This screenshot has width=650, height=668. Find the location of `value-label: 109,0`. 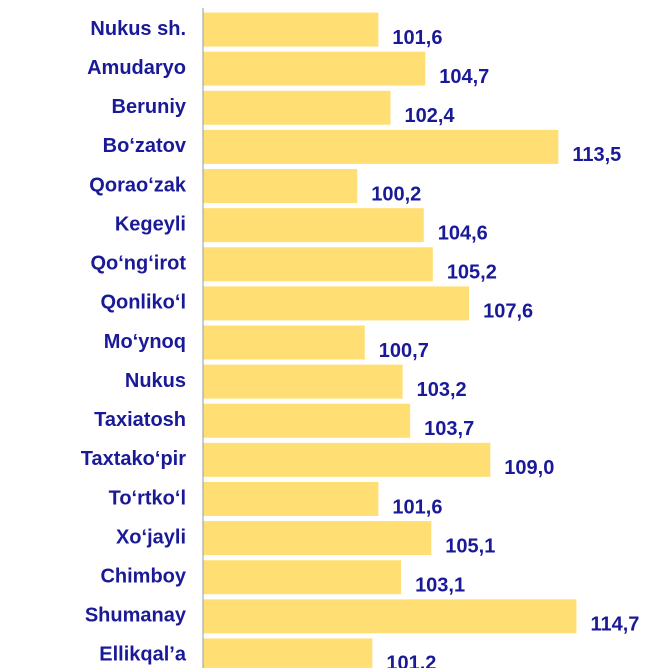

value-label: 109,0 is located at coordinates (529, 468).